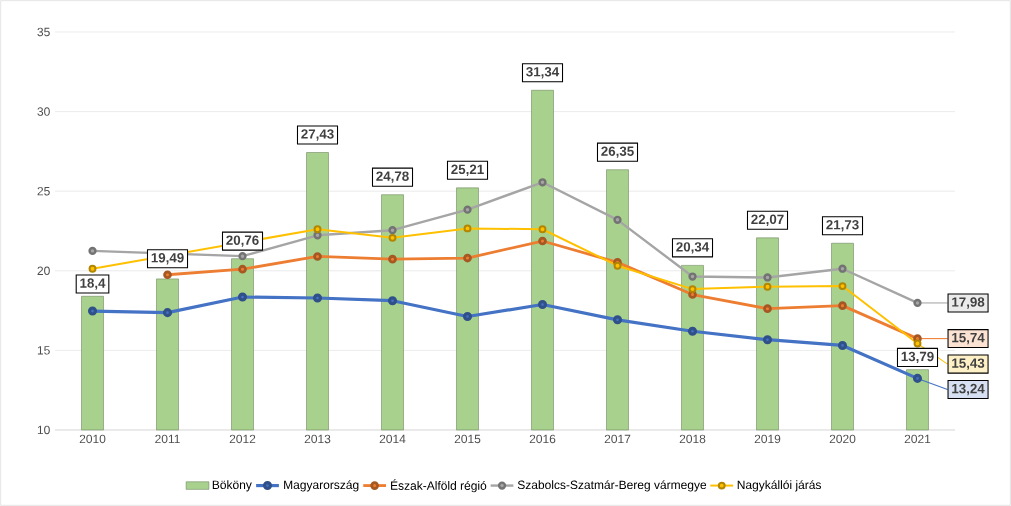 This screenshot has width=1011, height=506. Describe the element at coordinates (968, 303) in the screenshot. I see `data-label: 17,98` at that location.